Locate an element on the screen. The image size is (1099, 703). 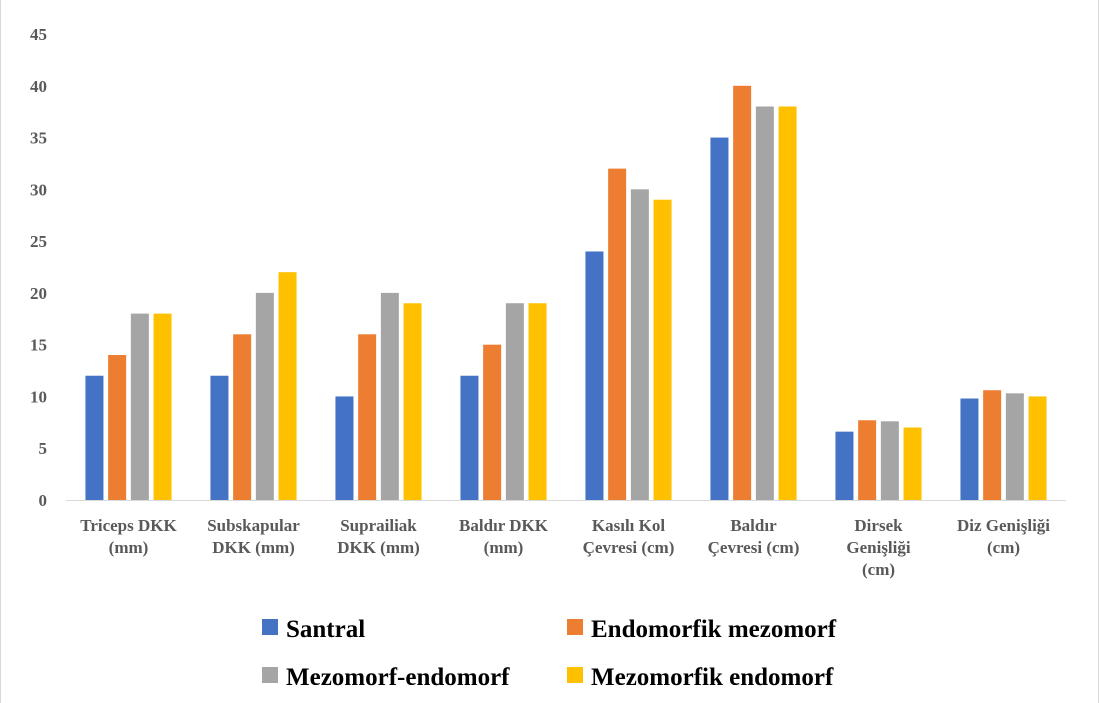
y-axis: 0 5 10 15 20 25 30 35 40 45 is located at coordinates (38, 267).